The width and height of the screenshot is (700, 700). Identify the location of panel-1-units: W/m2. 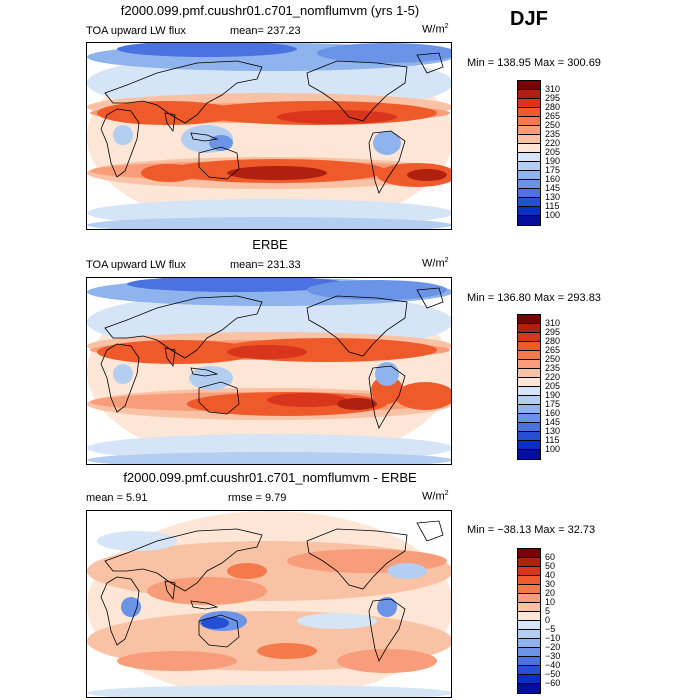
(435, 29).